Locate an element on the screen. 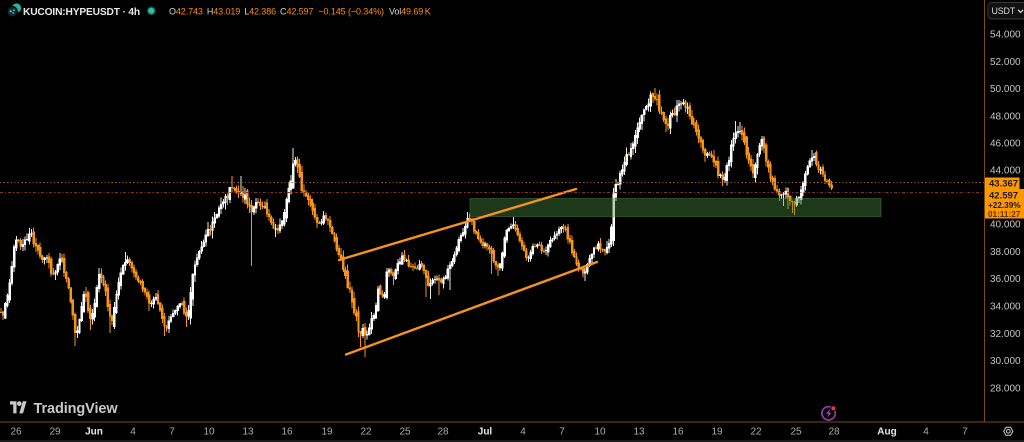 The width and height of the screenshot is (1024, 442). svg-text: 26 is located at coordinates (16, 432).